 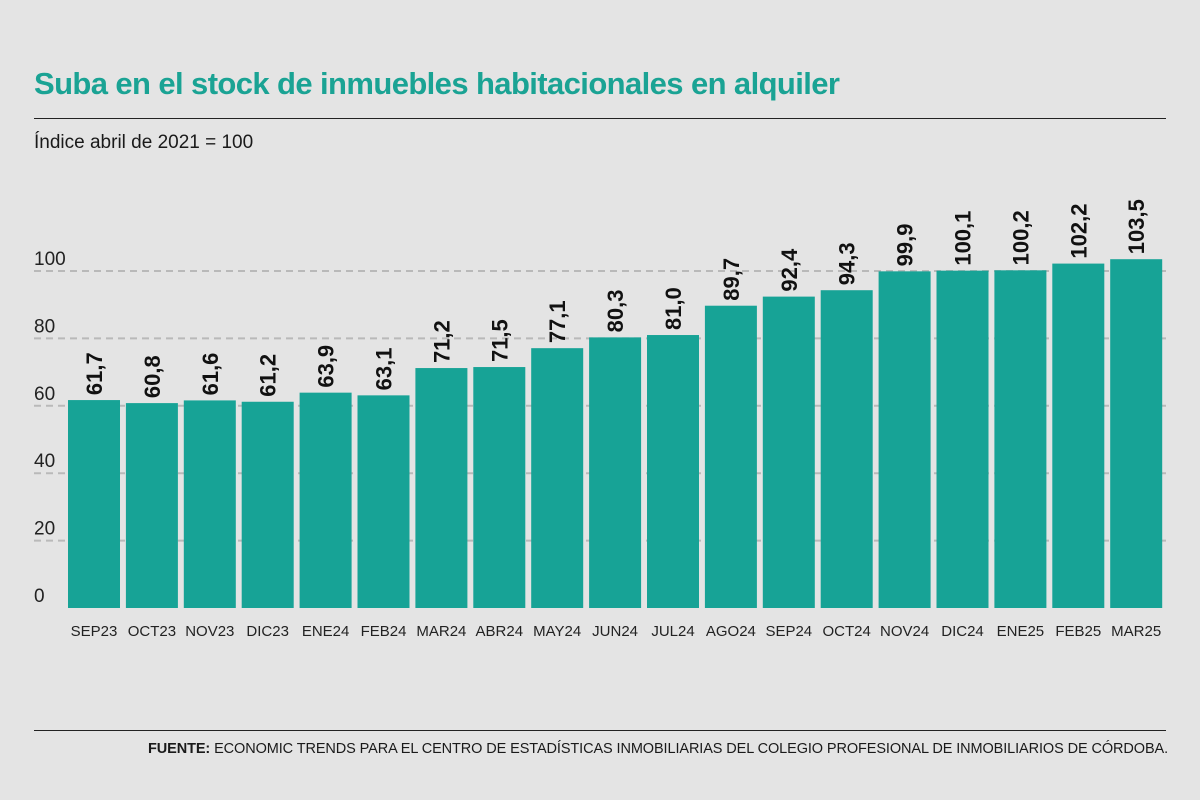 What do you see at coordinates (905, 245) in the screenshot?
I see `value-label: 99,9` at bounding box center [905, 245].